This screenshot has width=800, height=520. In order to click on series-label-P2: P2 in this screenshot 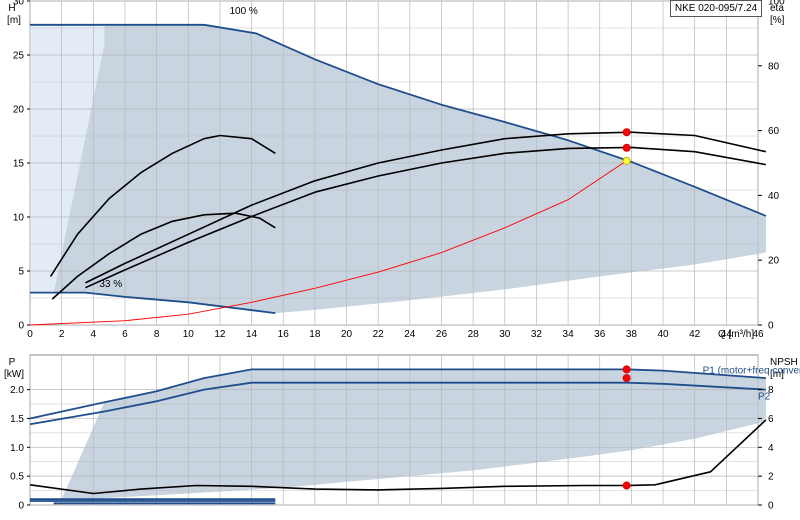, I will do `click(764, 397)`.